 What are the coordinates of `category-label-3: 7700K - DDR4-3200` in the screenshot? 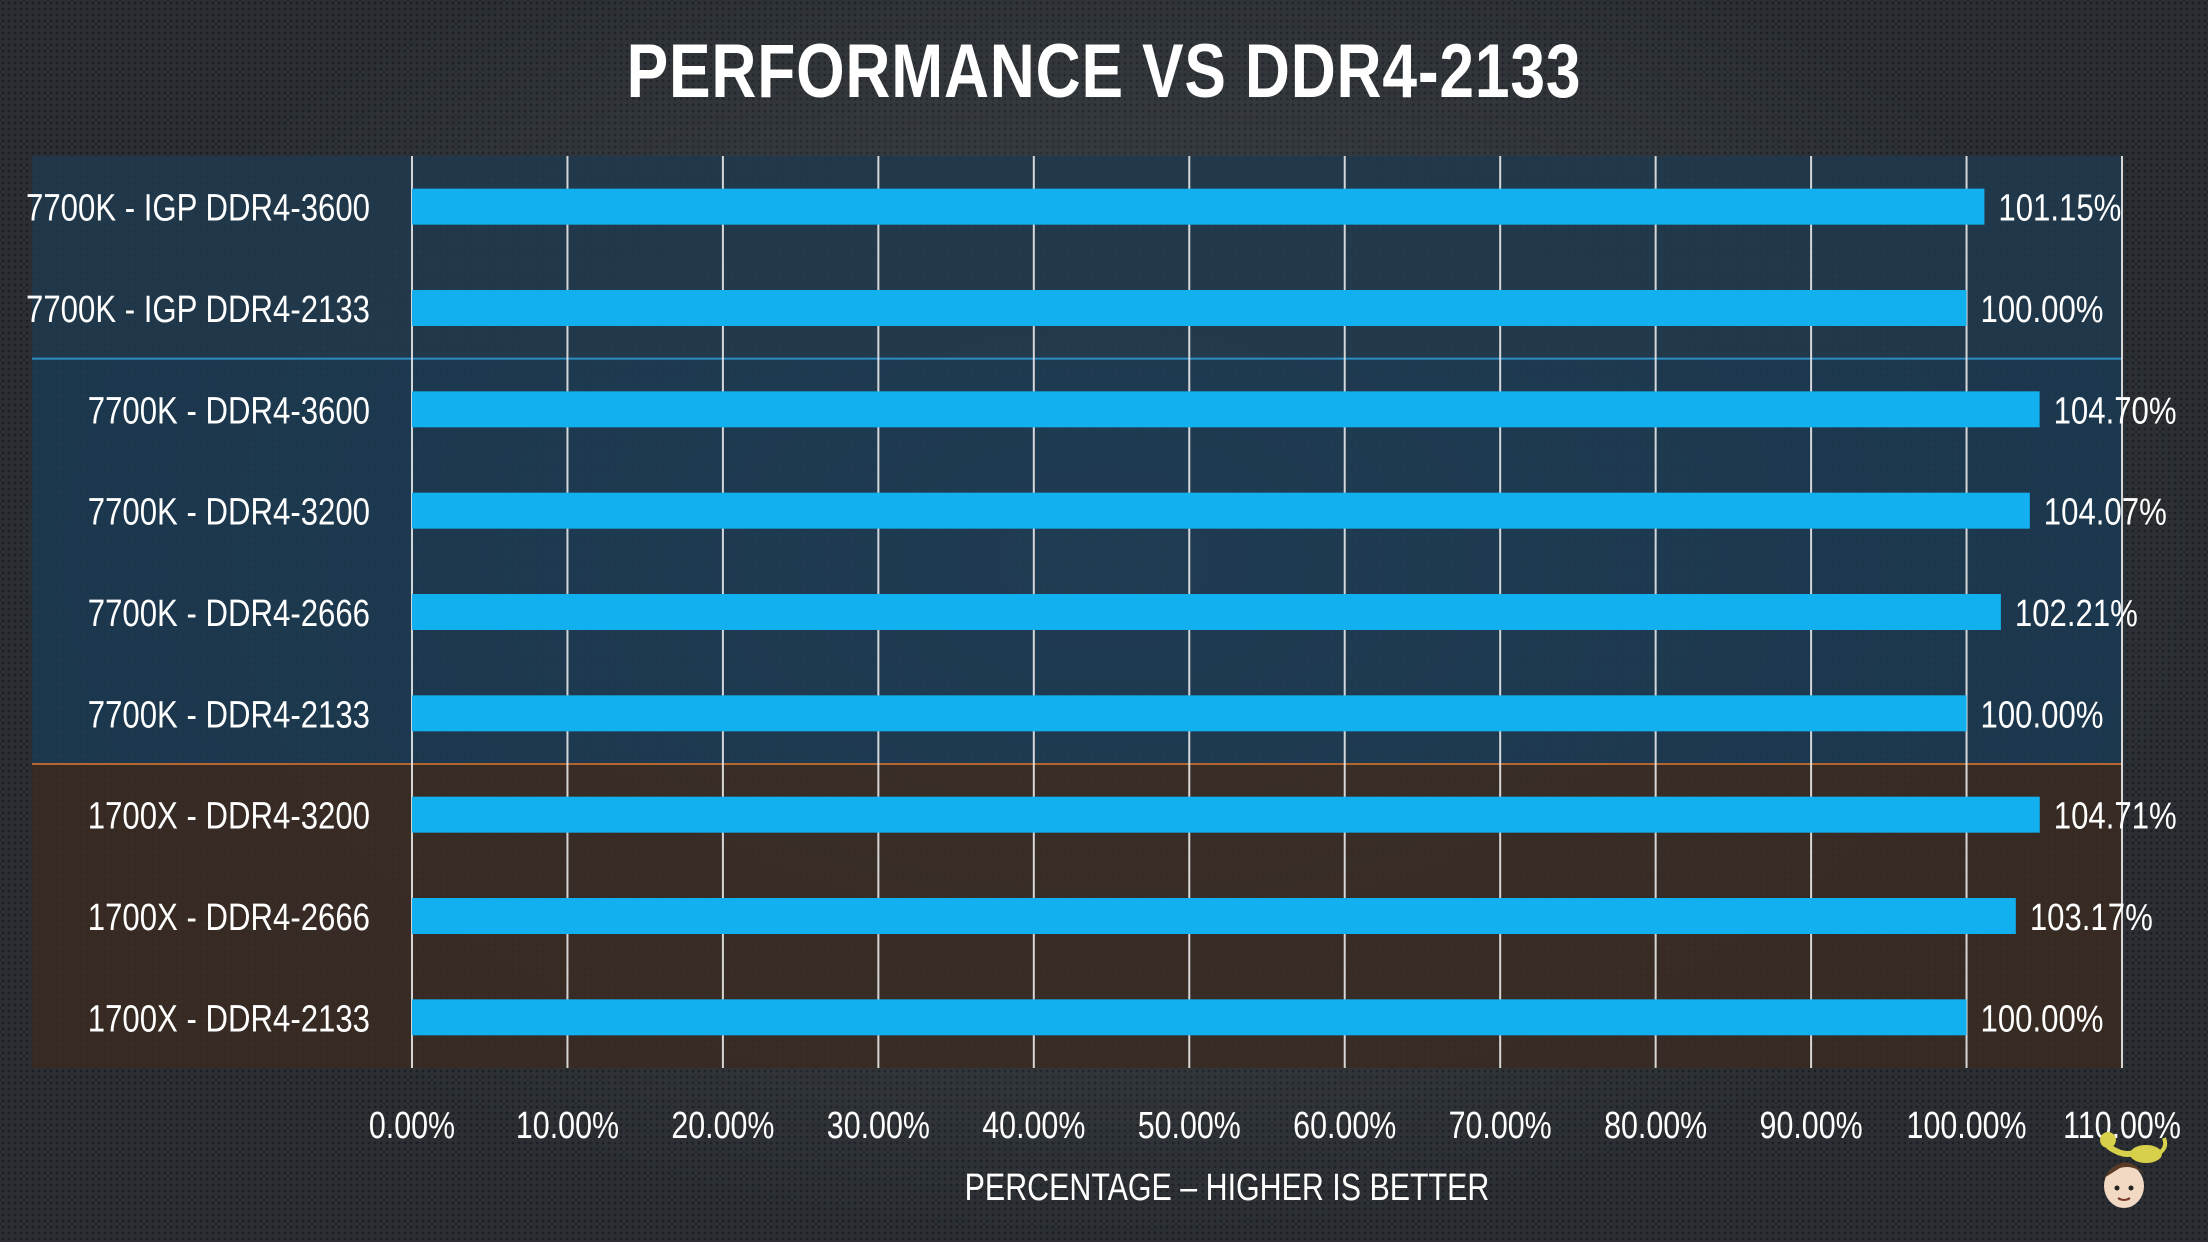 It's located at (229, 513).